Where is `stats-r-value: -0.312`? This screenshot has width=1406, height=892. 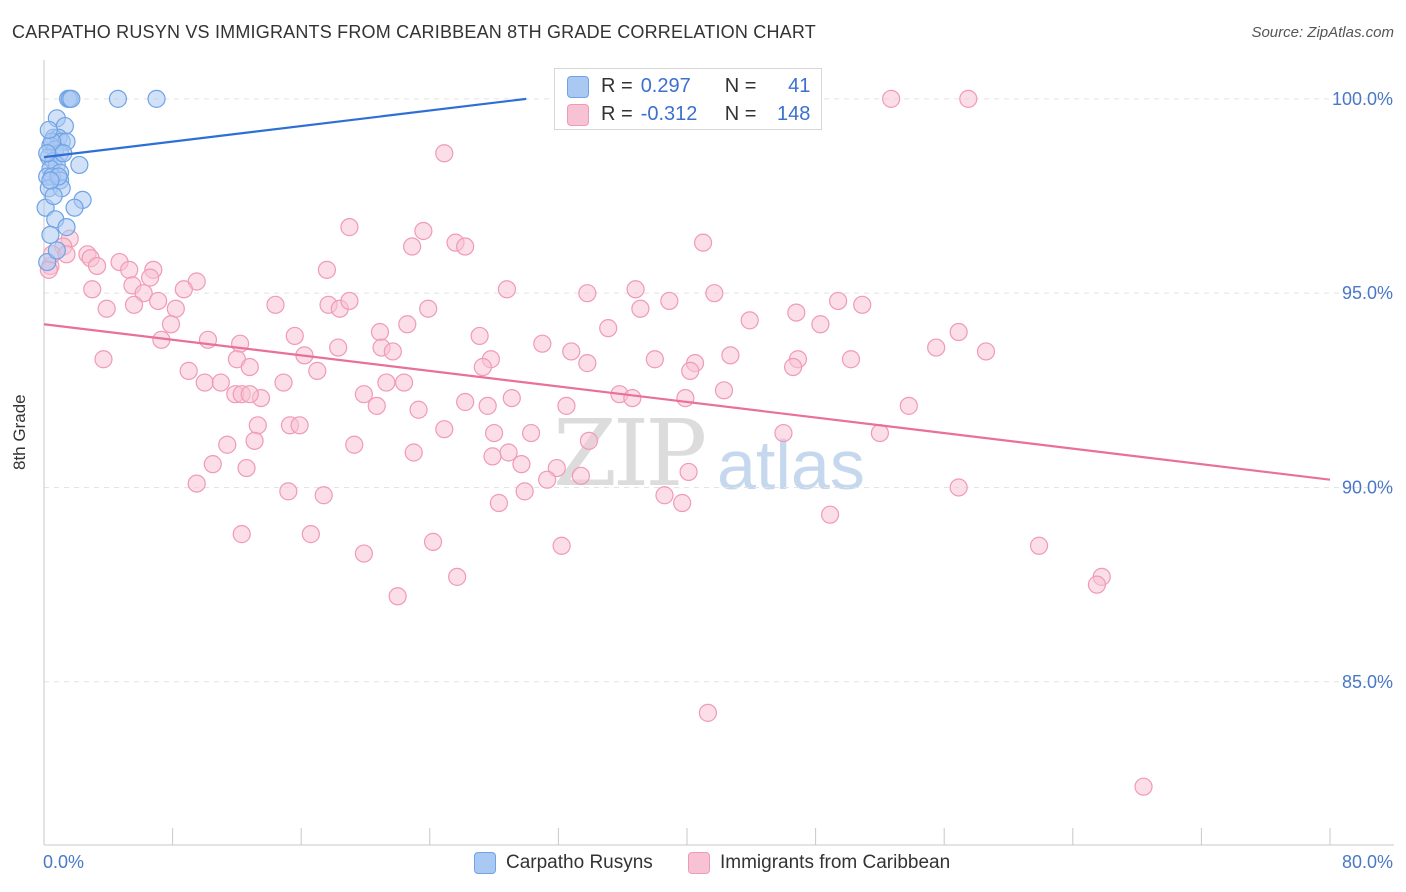 stats-r-value: -0.312 is located at coordinates (669, 114).